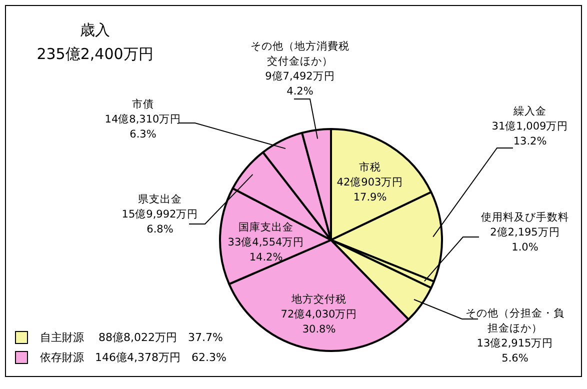 This screenshot has height=389, width=587. I want to click on slice-label: 市税, so click(370, 167).